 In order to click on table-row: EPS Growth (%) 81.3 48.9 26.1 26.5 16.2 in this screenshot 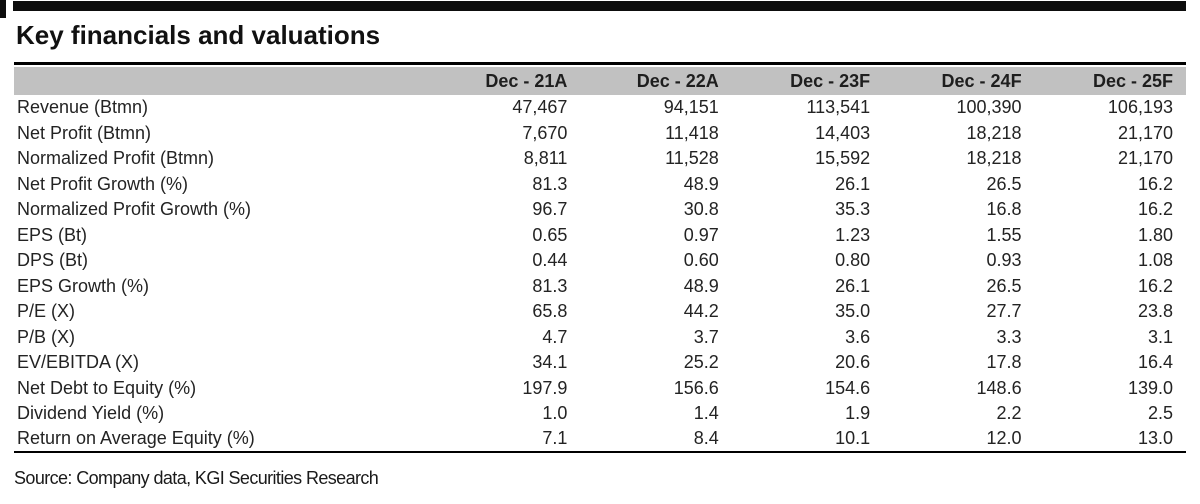, I will do `click(600, 287)`.